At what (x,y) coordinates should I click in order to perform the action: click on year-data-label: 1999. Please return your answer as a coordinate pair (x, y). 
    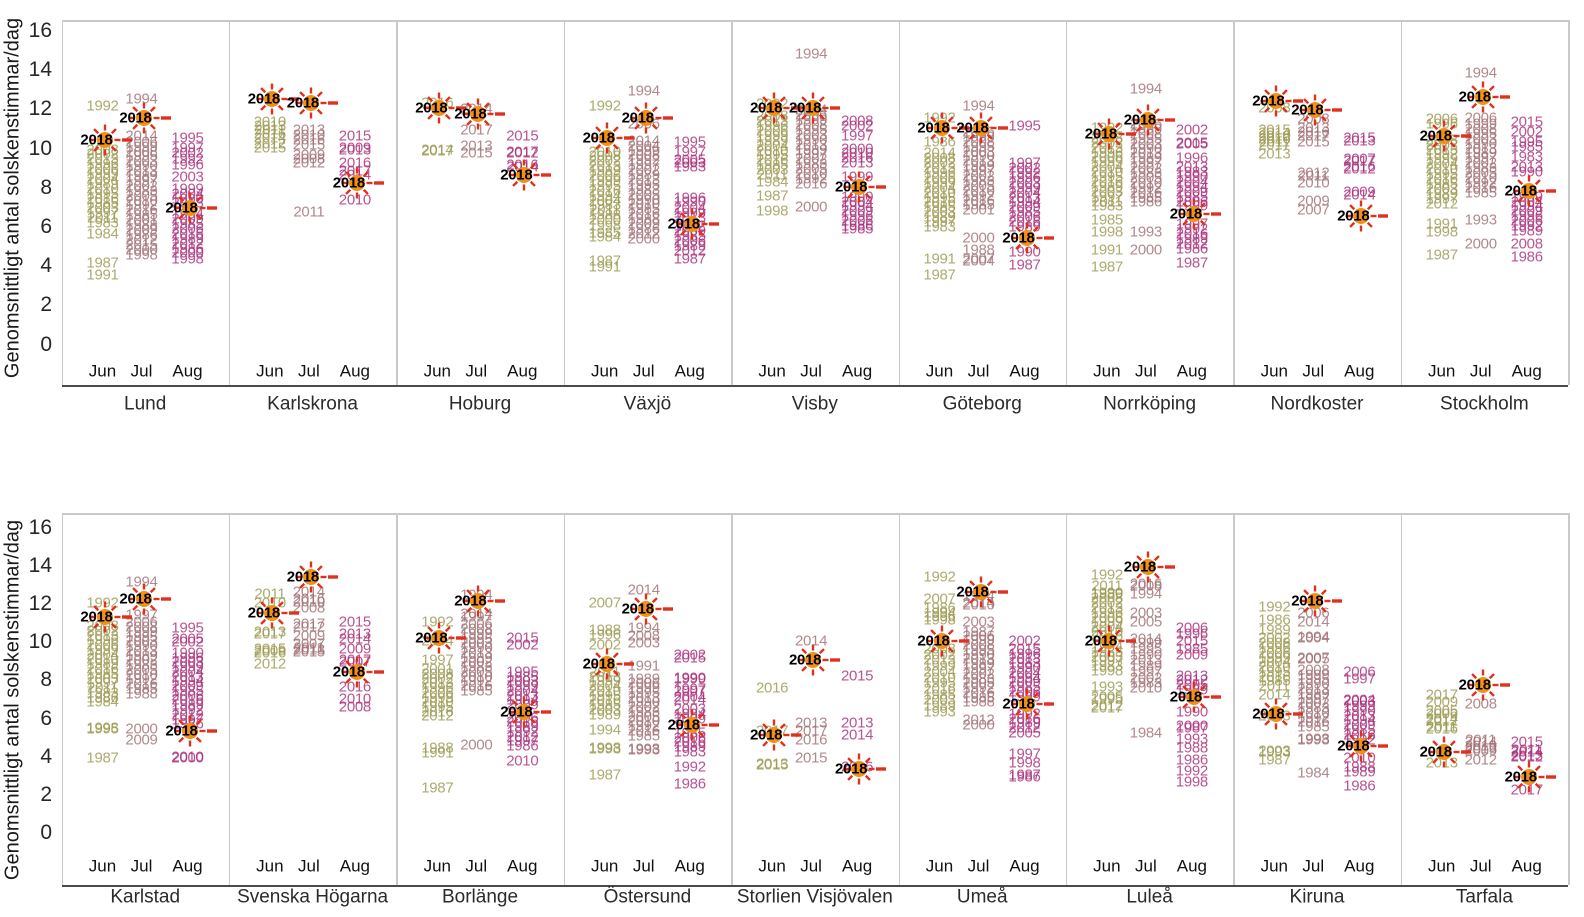
    Looking at the image, I should click on (643, 151).